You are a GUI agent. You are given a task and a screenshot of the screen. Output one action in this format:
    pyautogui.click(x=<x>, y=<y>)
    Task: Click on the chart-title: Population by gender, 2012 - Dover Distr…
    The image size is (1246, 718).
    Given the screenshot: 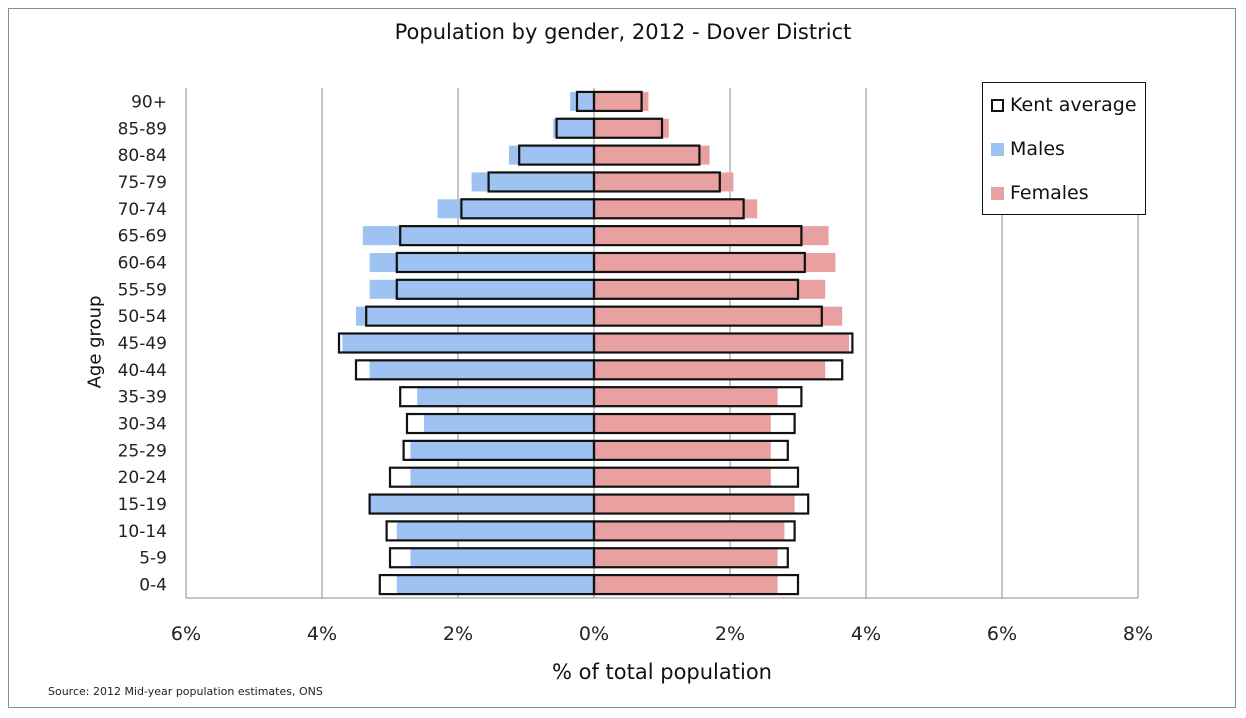 What is the action you would take?
    pyautogui.click(x=623, y=32)
    